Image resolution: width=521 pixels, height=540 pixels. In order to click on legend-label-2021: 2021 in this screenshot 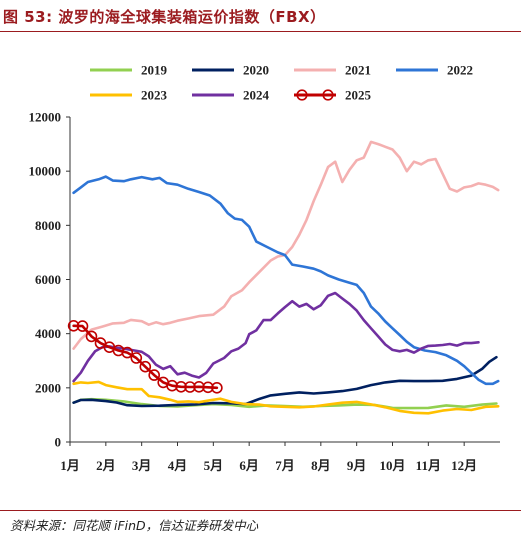, I will do `click(358, 70)`.